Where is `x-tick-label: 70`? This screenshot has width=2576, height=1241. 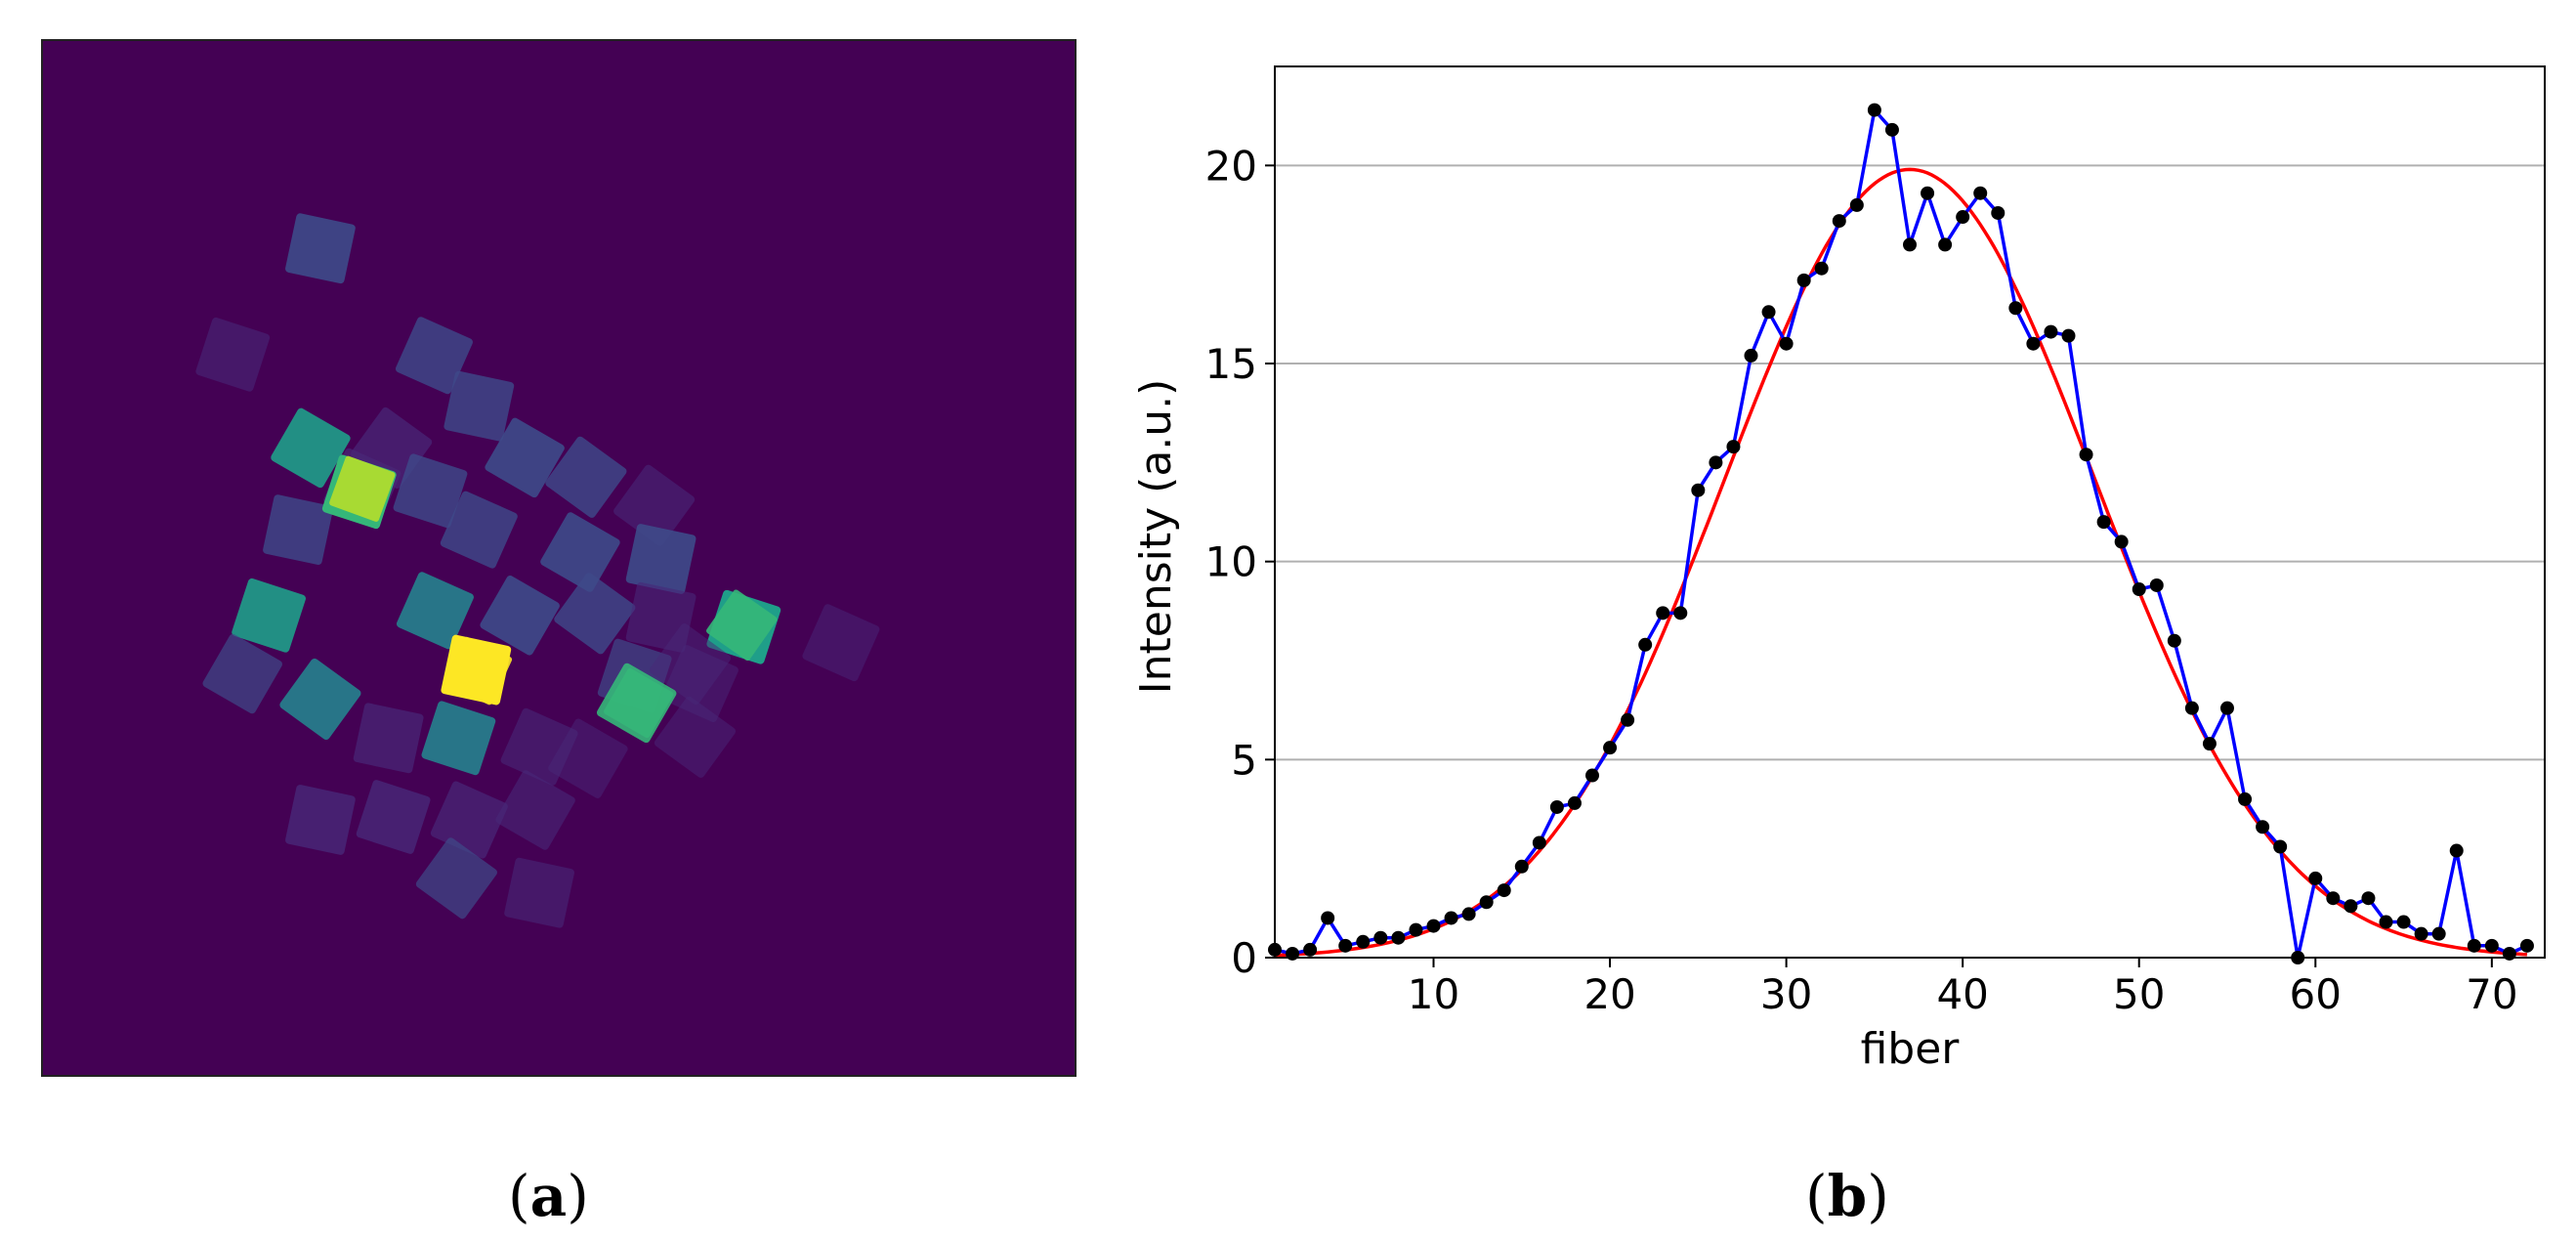
x-tick-label: 70 is located at coordinates (2491, 994).